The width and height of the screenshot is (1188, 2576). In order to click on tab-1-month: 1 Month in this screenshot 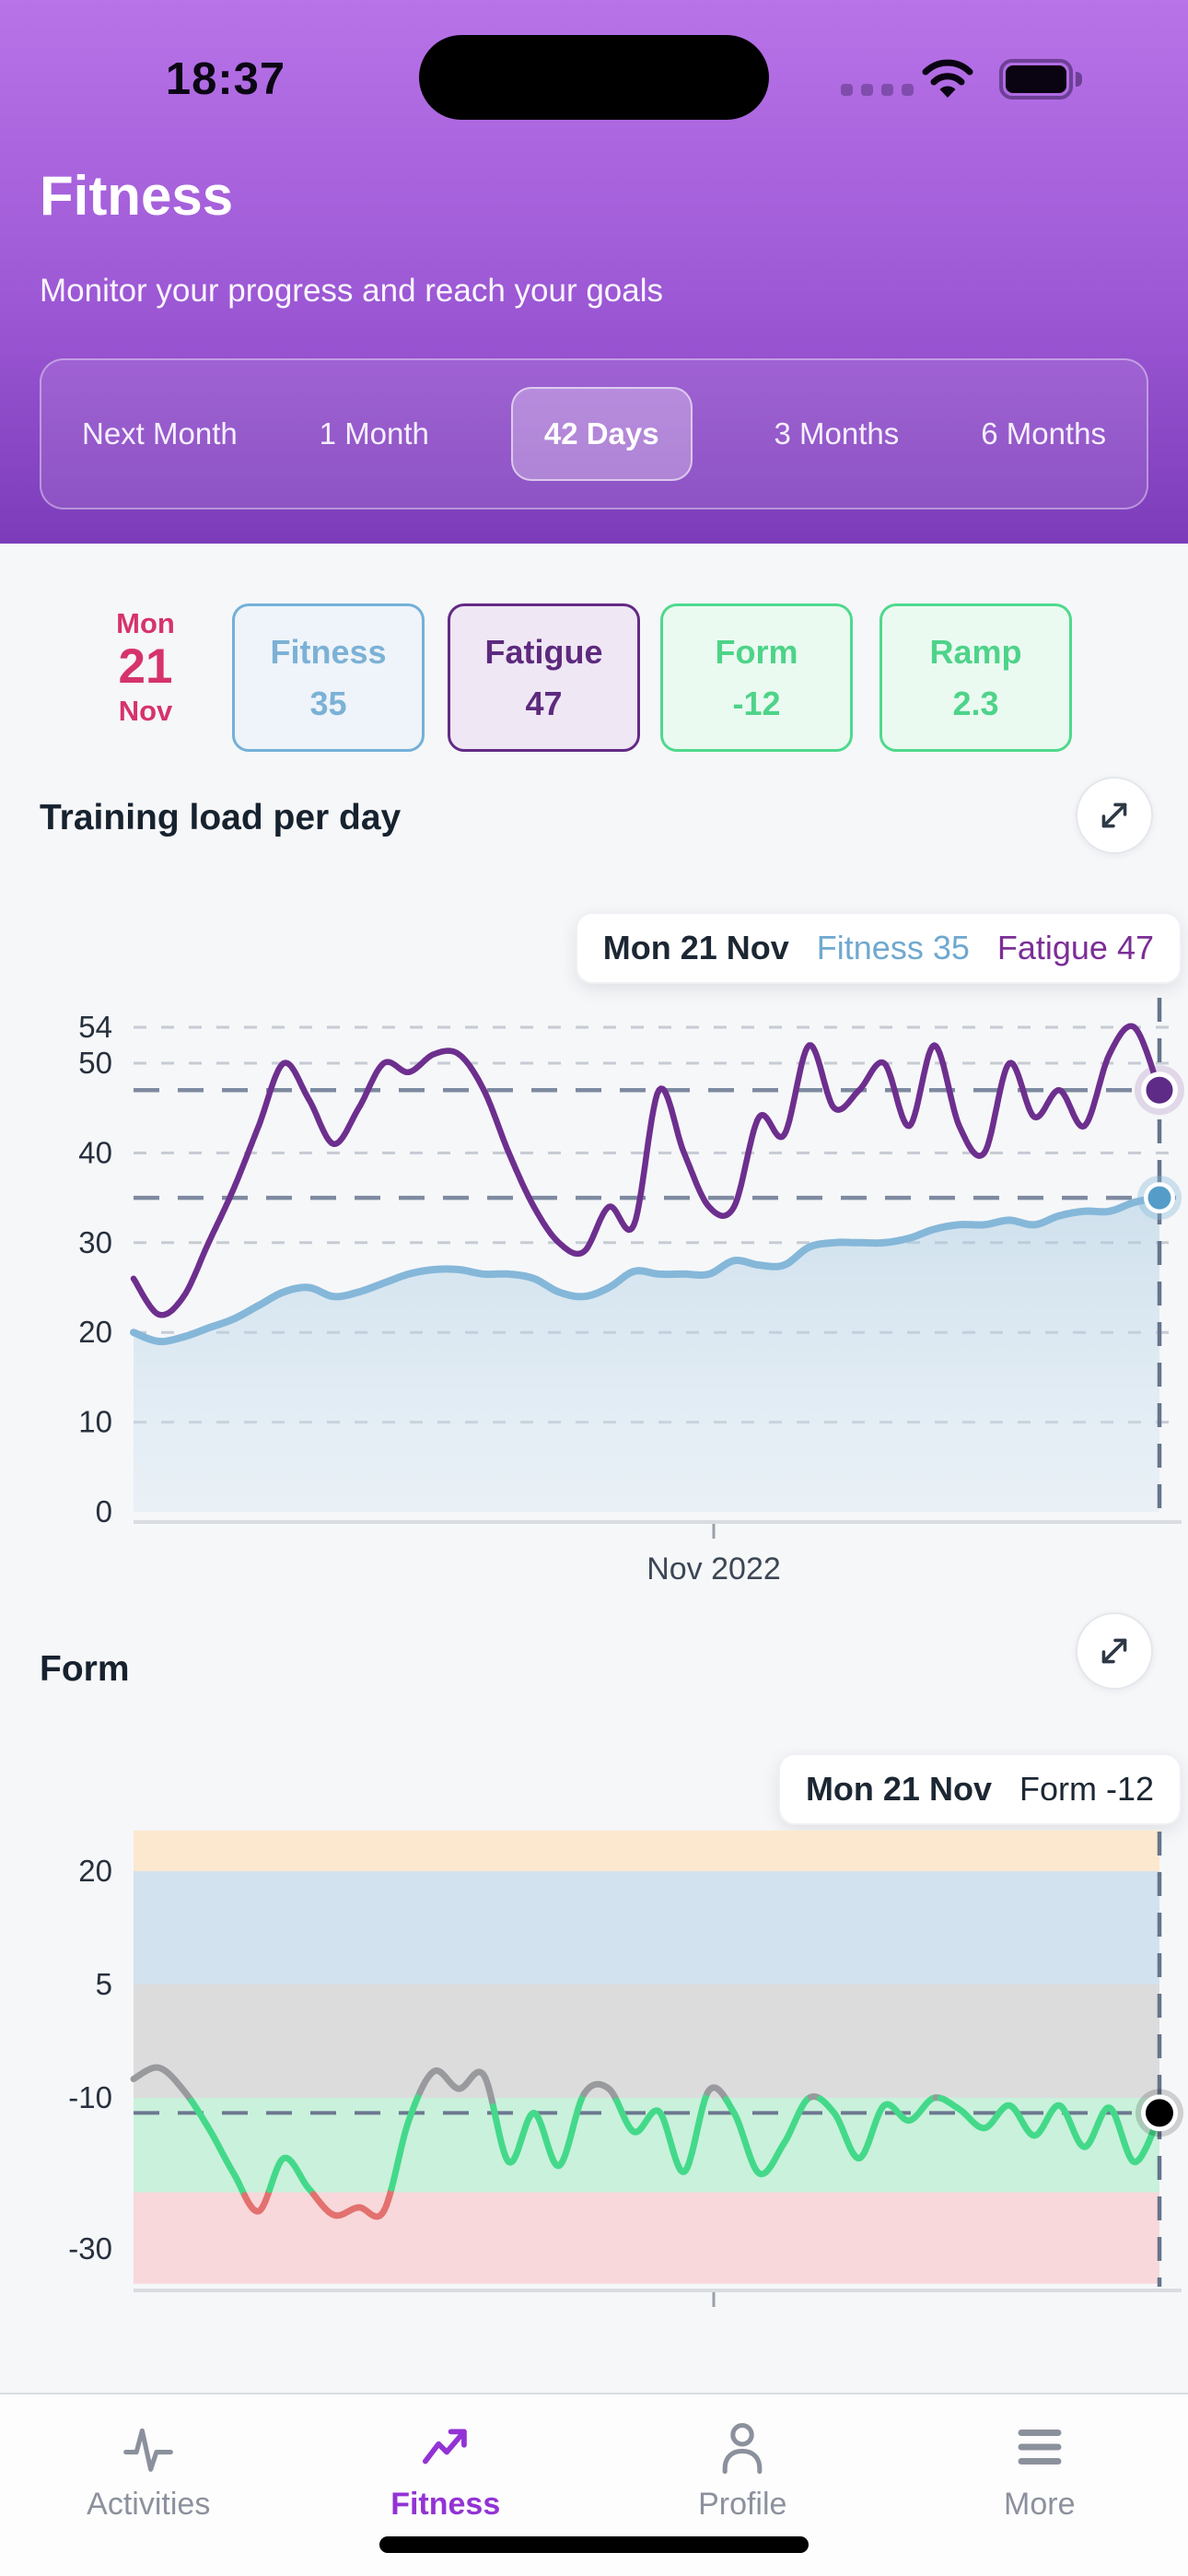, I will do `click(374, 433)`.